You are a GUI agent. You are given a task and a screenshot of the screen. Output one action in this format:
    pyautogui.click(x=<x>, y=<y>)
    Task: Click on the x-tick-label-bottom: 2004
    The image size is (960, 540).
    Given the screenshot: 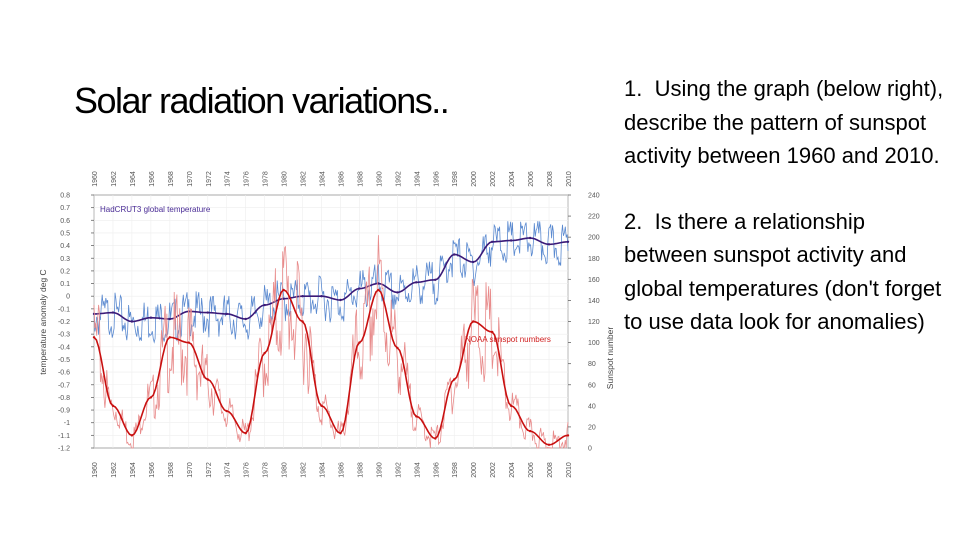 What is the action you would take?
    pyautogui.click(x=512, y=470)
    